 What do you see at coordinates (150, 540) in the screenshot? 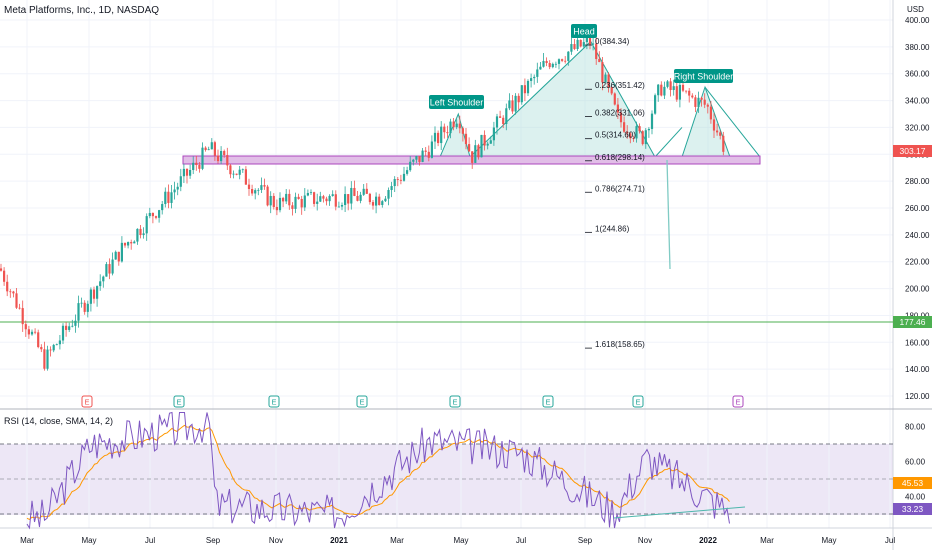
I see `time-tick-label: Jul` at bounding box center [150, 540].